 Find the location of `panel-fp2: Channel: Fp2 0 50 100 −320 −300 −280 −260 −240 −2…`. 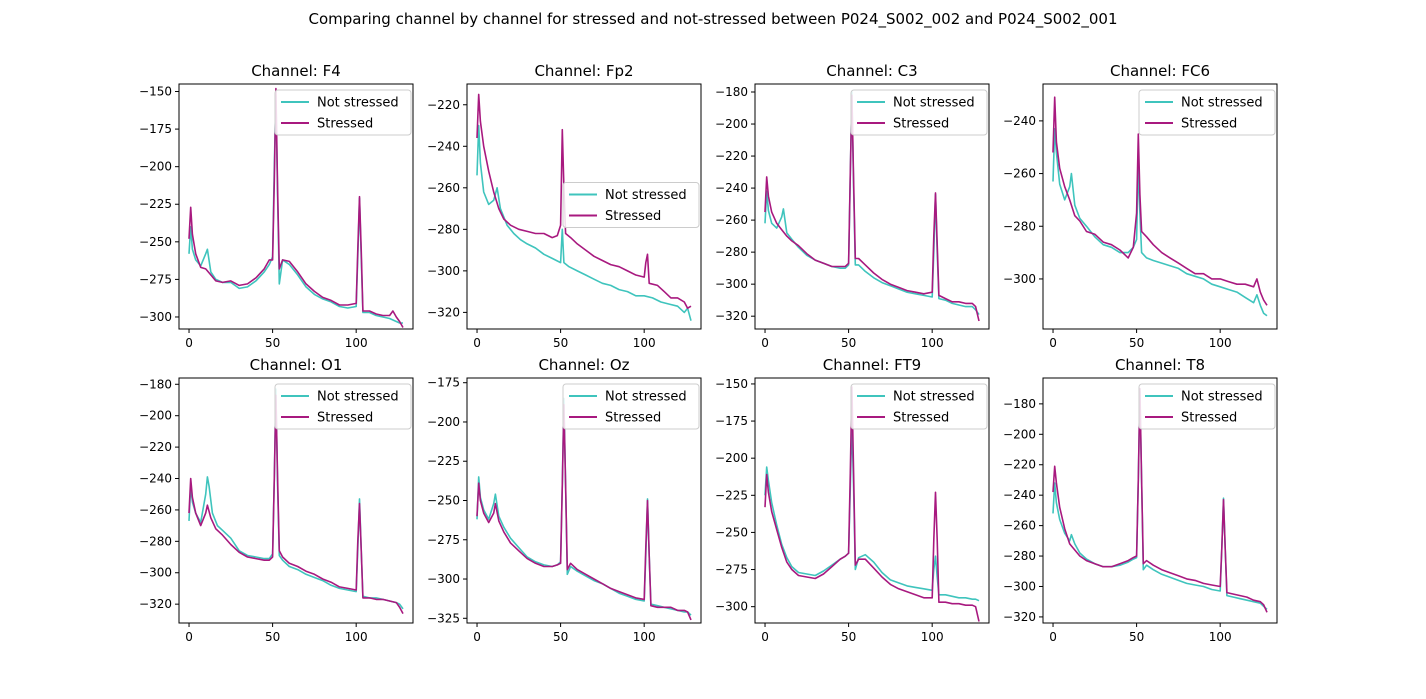

panel-fp2: Channel: Fp2 0 50 100 −320 −300 −280 −260 −240 −2… is located at coordinates (564, 206).